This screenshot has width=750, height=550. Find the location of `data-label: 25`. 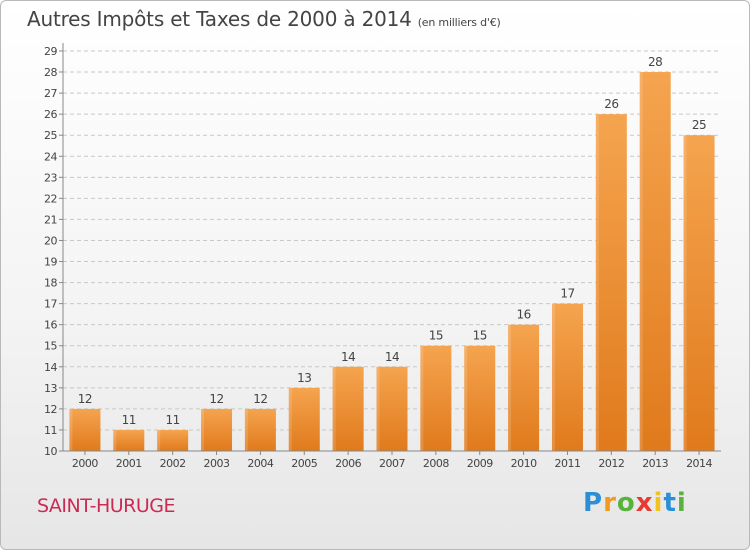

data-label: 25 is located at coordinates (699, 125).